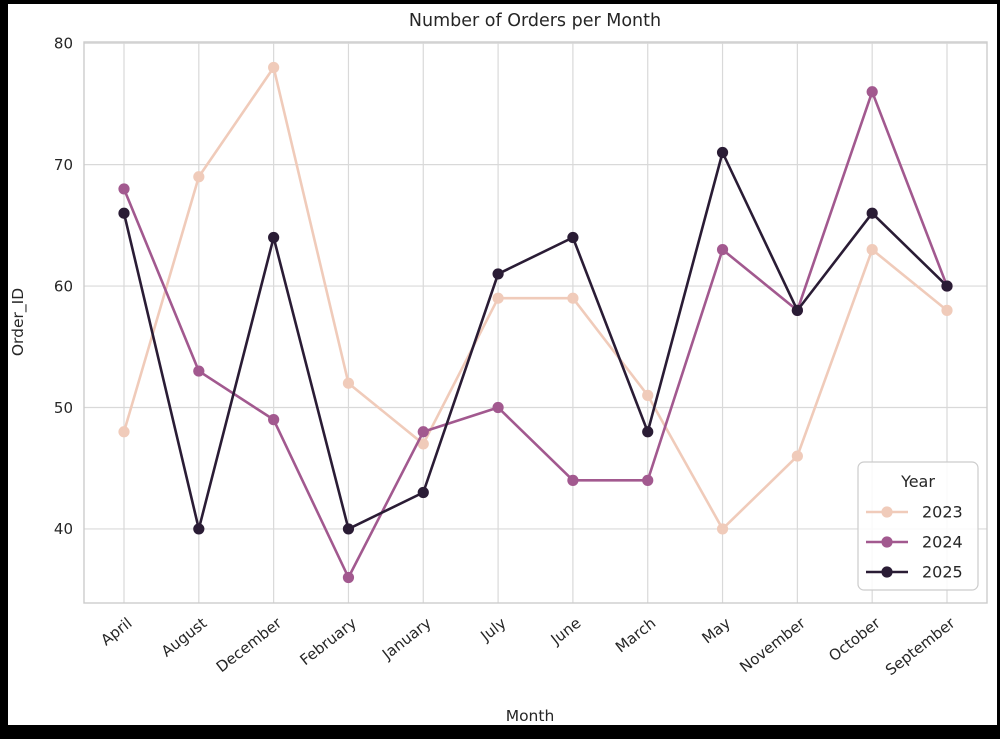 The height and width of the screenshot is (739, 1000). What do you see at coordinates (947, 310) in the screenshot?
I see `data-point-2023-September` at bounding box center [947, 310].